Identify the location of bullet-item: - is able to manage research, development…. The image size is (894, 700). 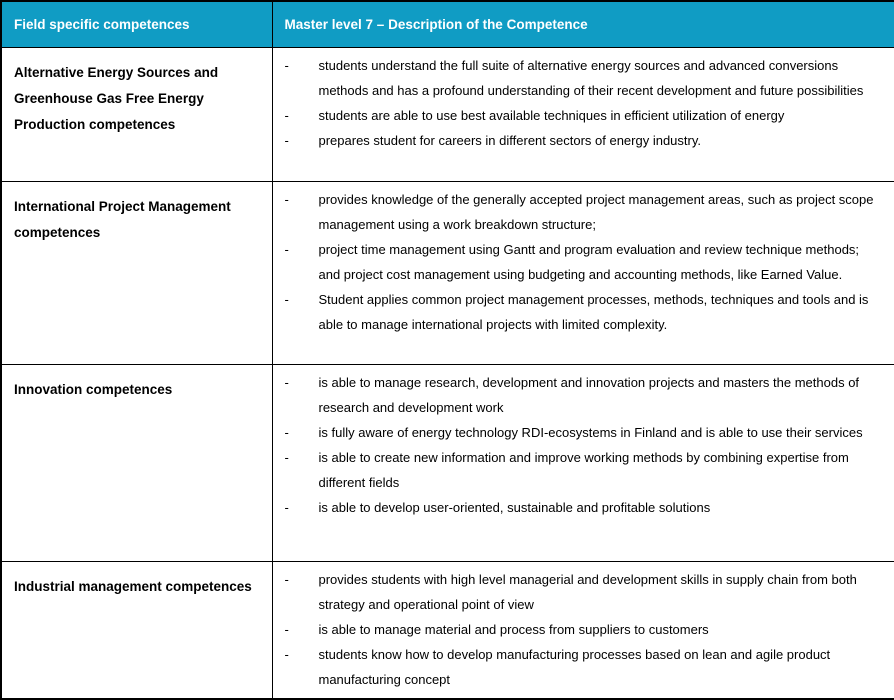
(580, 395).